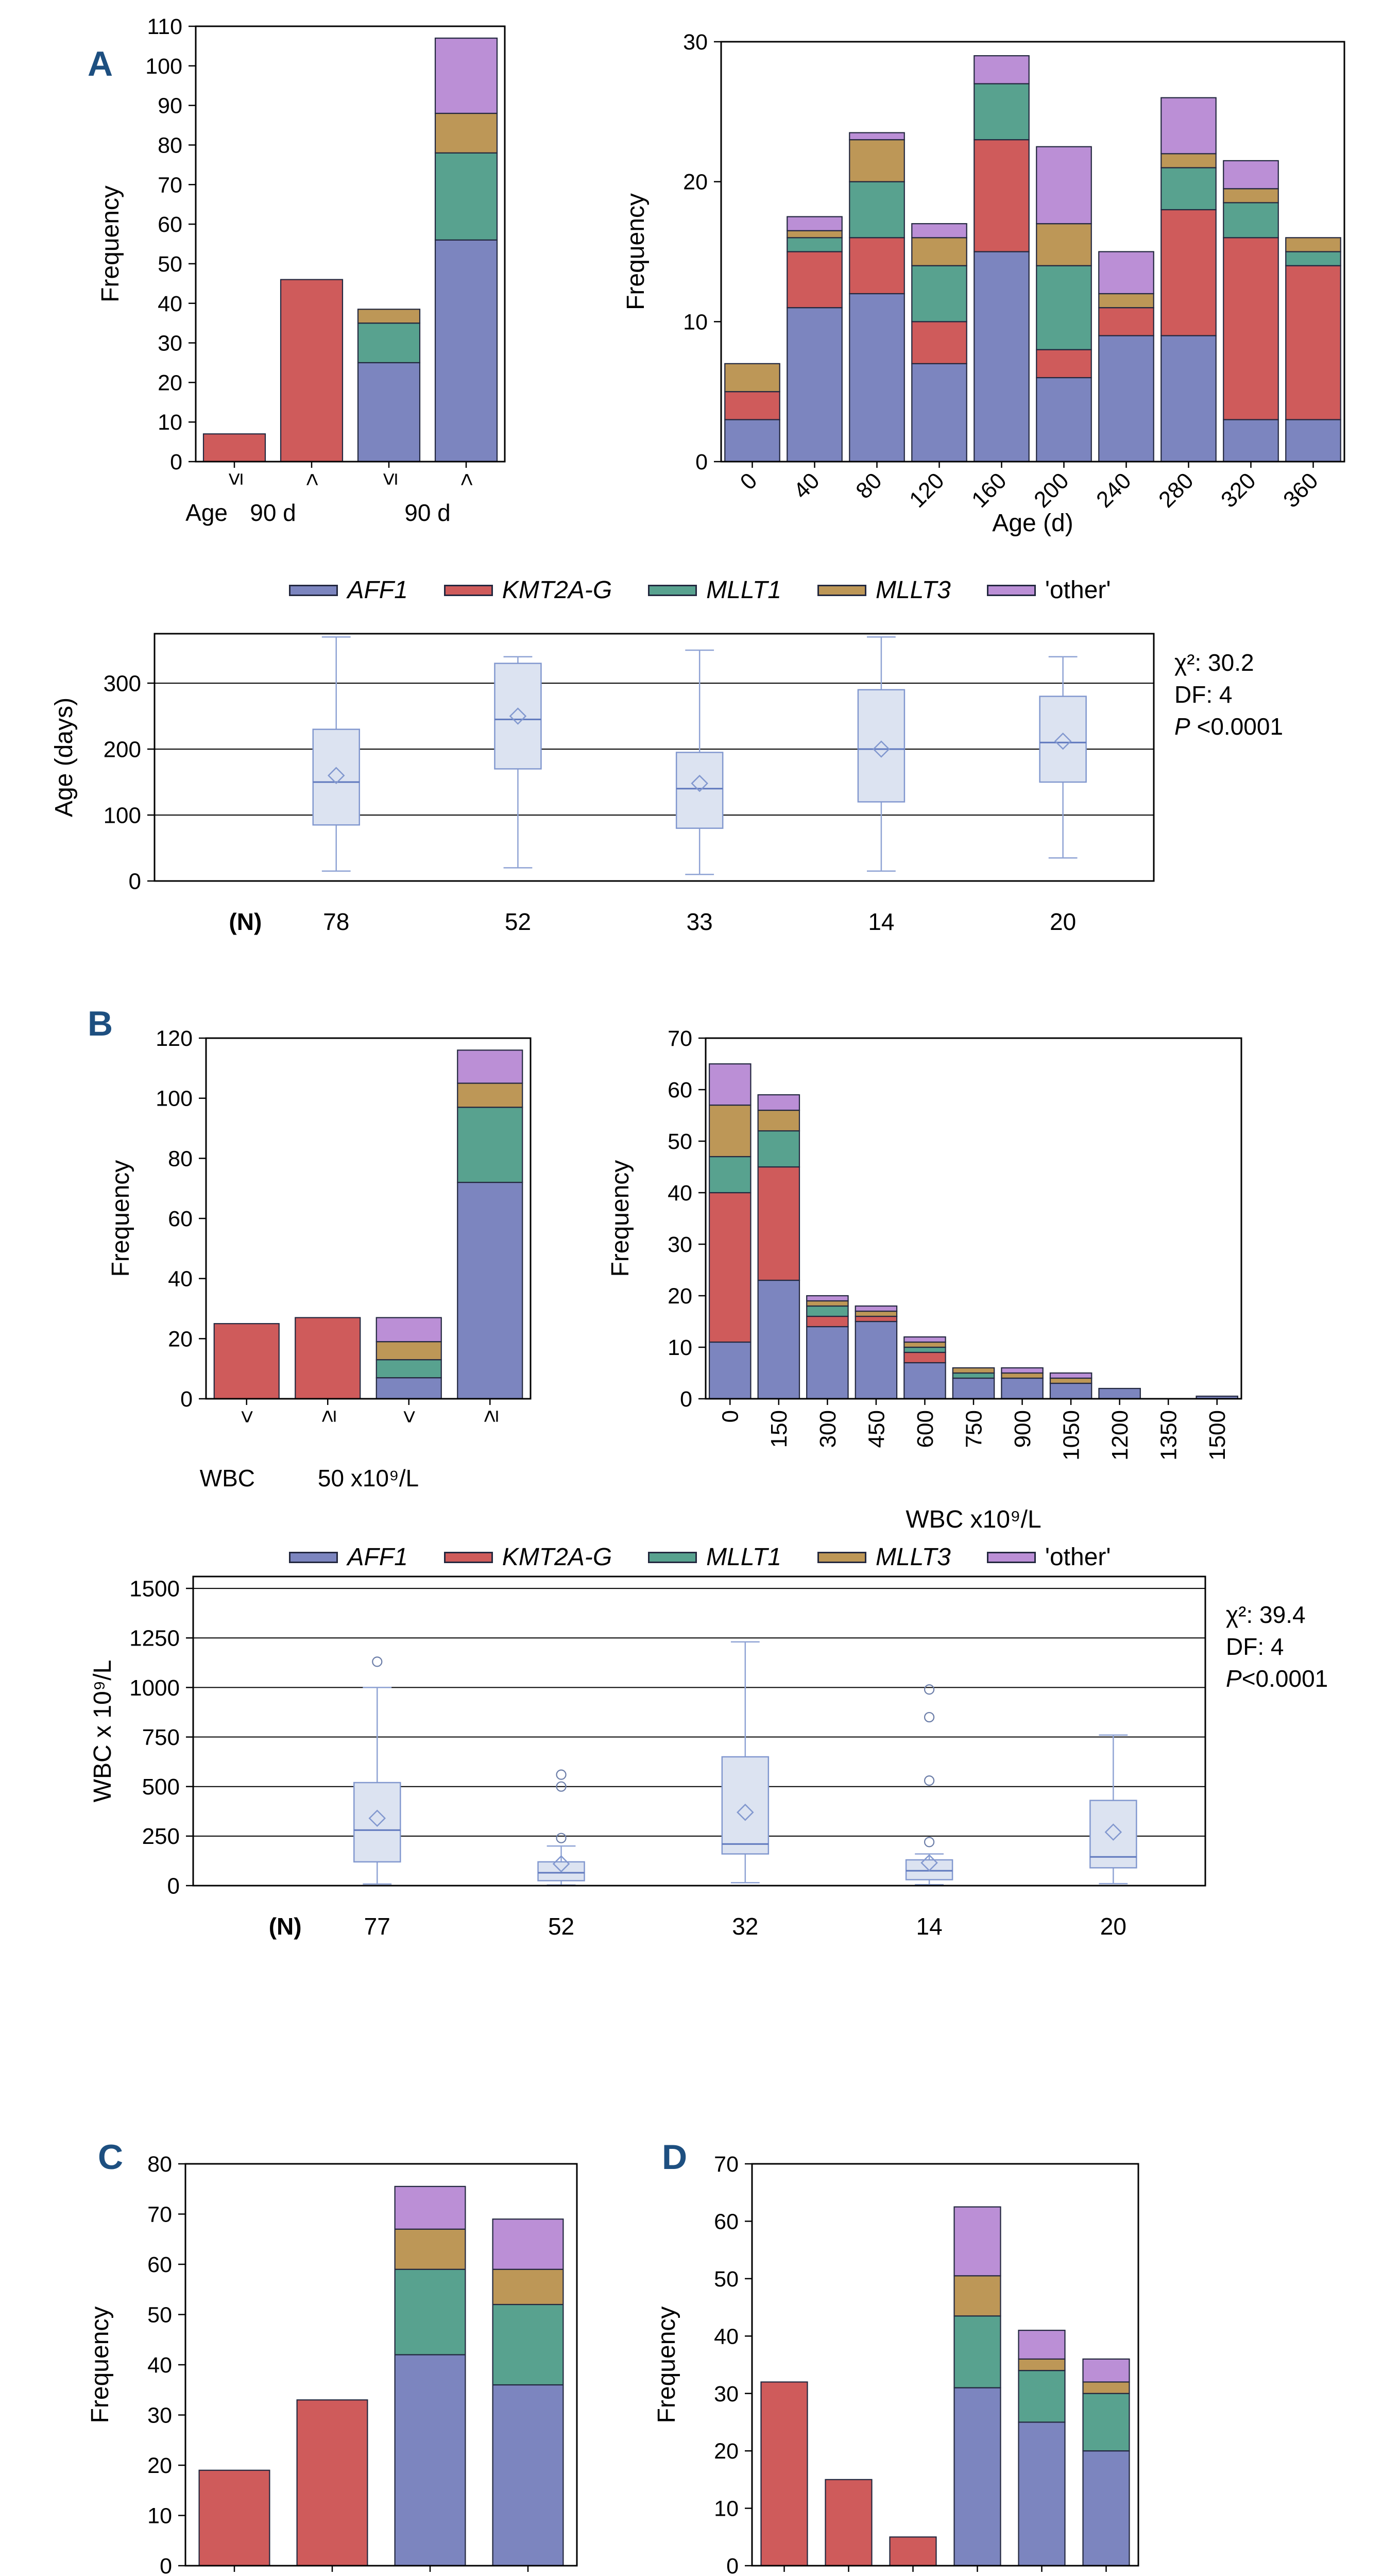 This screenshot has height=2576, width=1400. What do you see at coordinates (174, 1038) in the screenshot?
I see `y-tick-label: 120` at bounding box center [174, 1038].